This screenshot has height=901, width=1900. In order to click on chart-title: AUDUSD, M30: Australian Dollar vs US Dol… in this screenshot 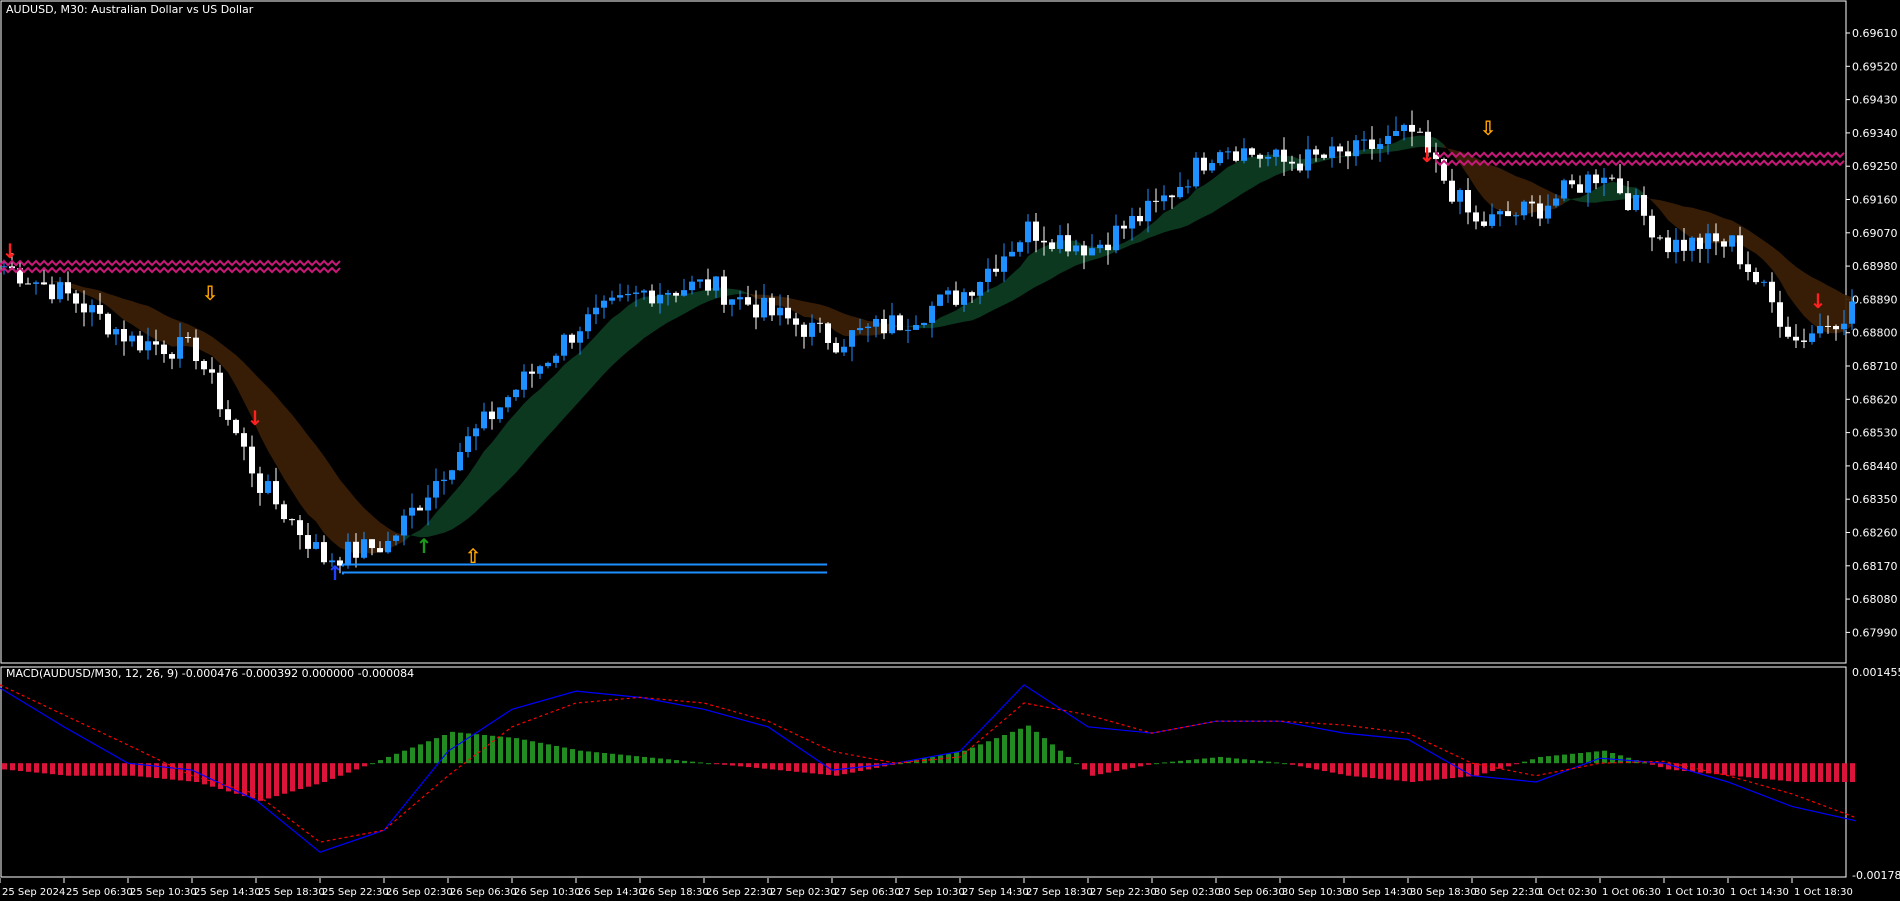, I will do `click(130, 9)`.